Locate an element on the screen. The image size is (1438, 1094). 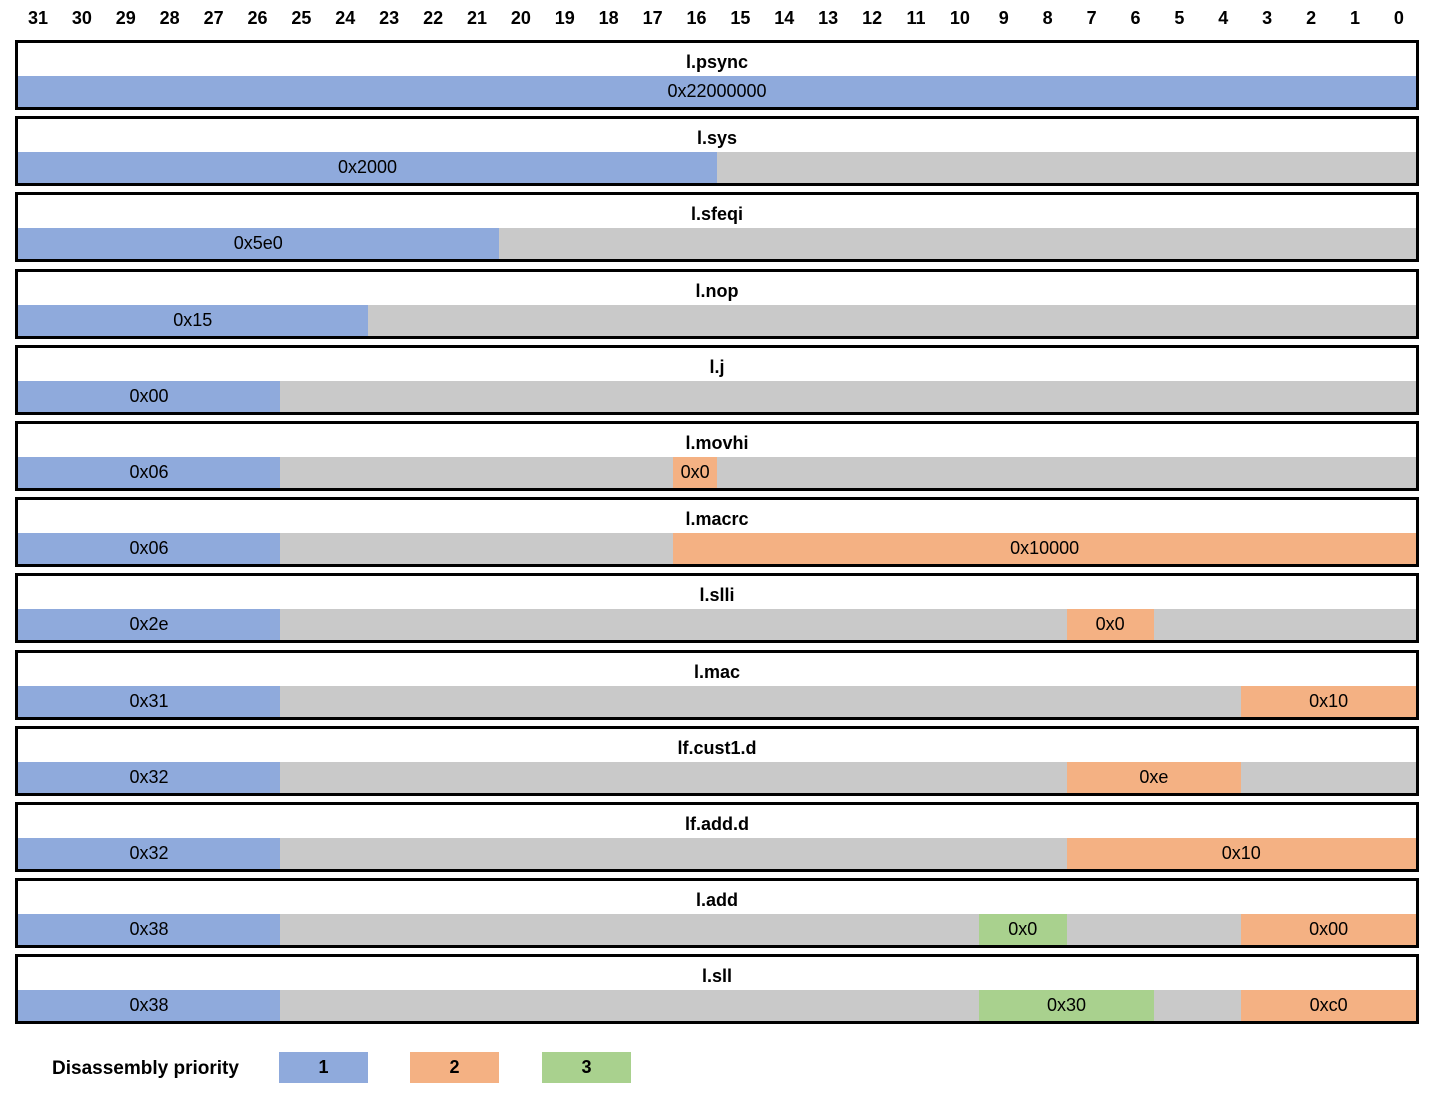
bit-number-21: 21 is located at coordinates (477, 18).